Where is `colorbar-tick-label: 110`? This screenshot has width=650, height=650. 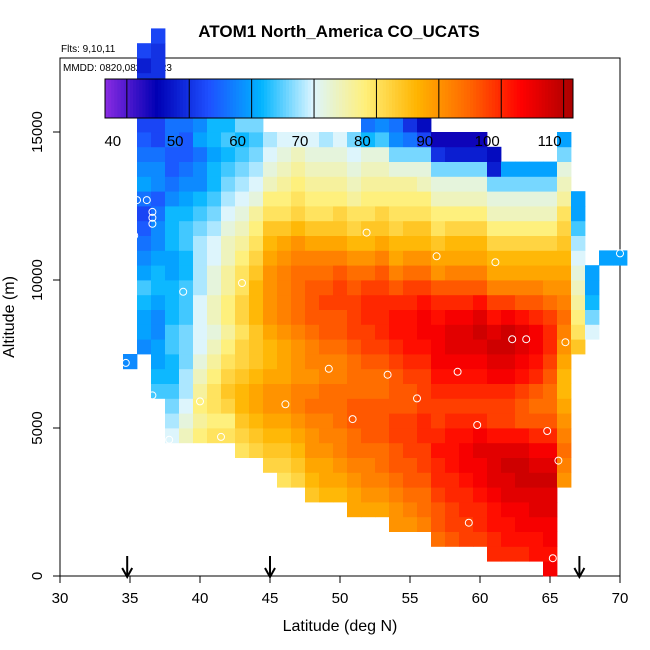 colorbar-tick-label: 110 is located at coordinates (550, 141).